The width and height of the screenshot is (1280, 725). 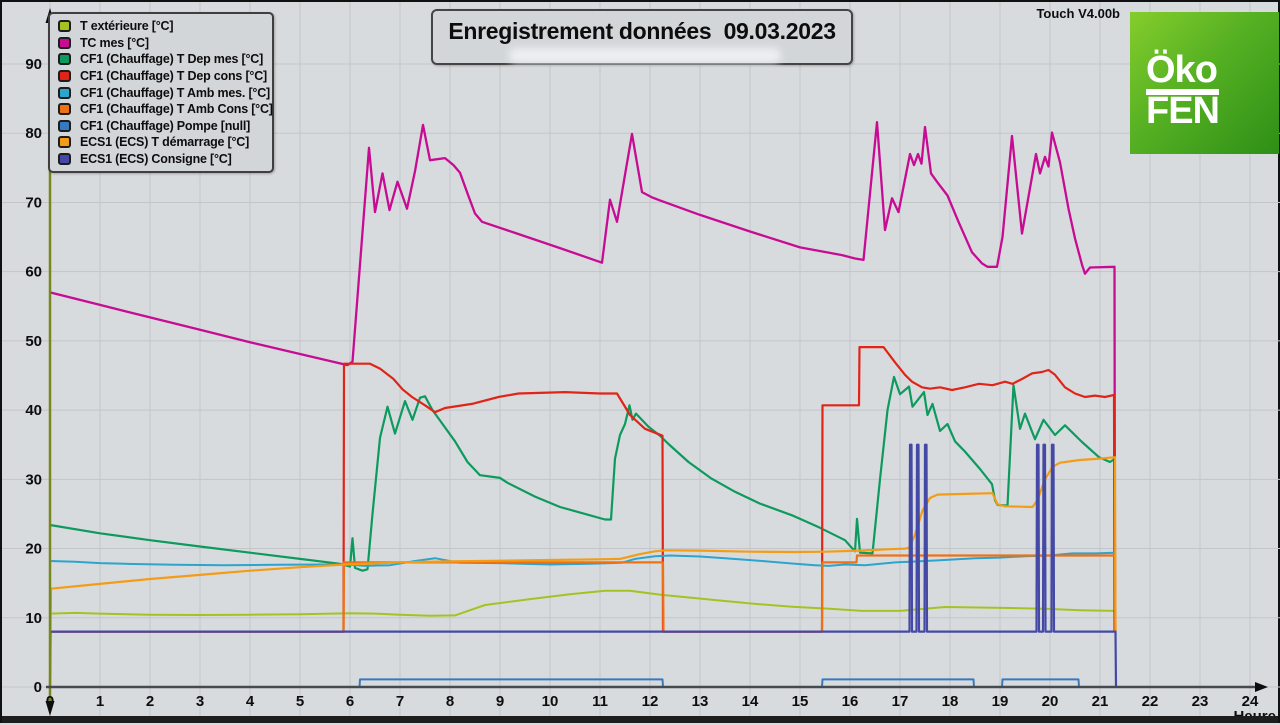 I want to click on legend-item: TC mes [°C], so click(x=162, y=43).